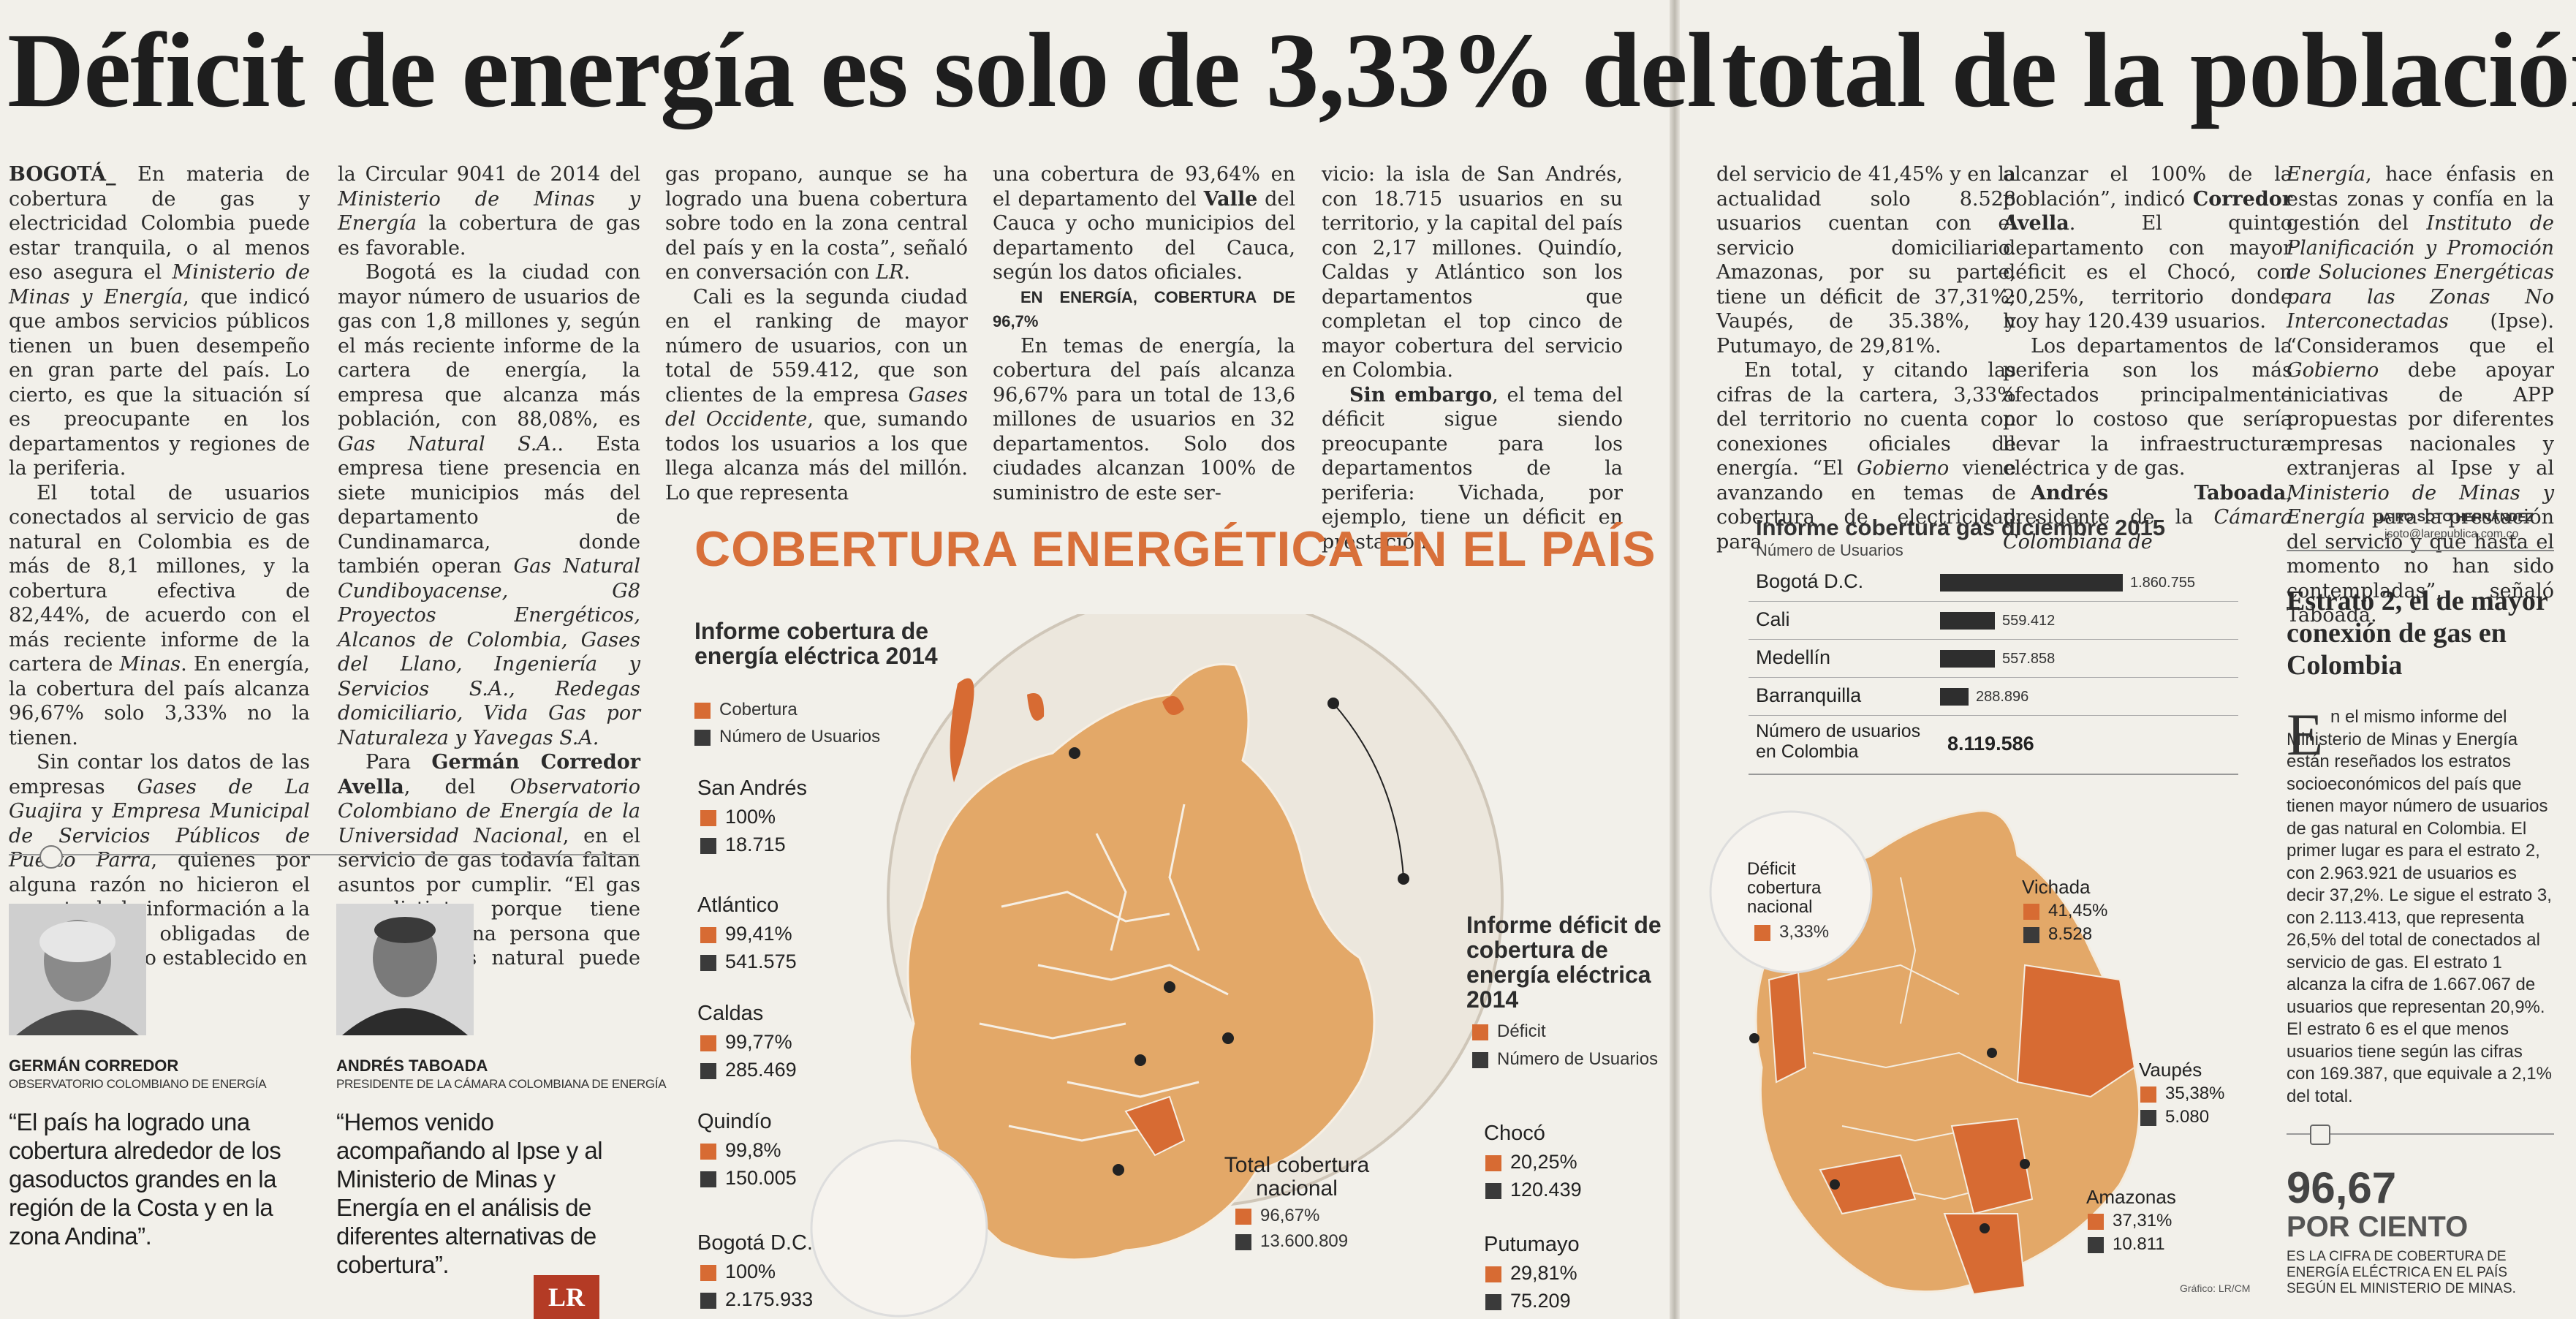  Describe the element at coordinates (1144, 309) in the screenshot. I see `article-subhead: EN ENERGÍA, COBERTURA DE 96,7%` at that location.